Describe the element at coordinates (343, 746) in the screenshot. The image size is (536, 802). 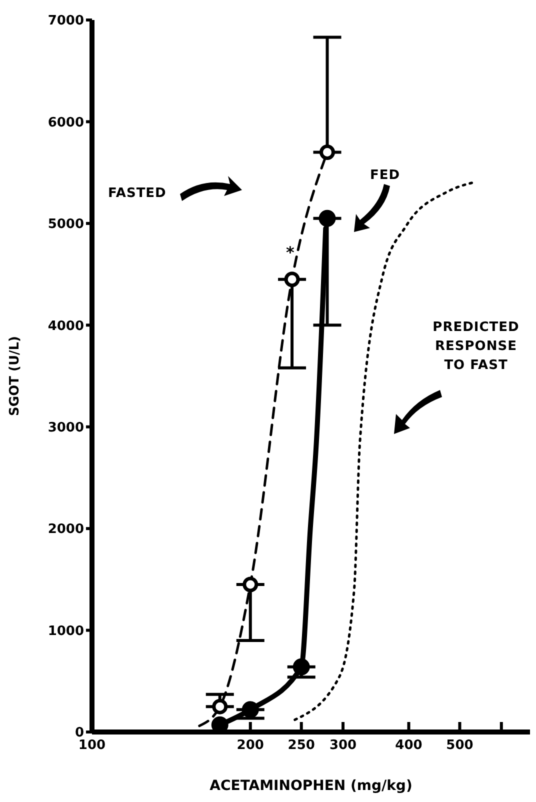
I see `x-tick-label: 300` at that location.